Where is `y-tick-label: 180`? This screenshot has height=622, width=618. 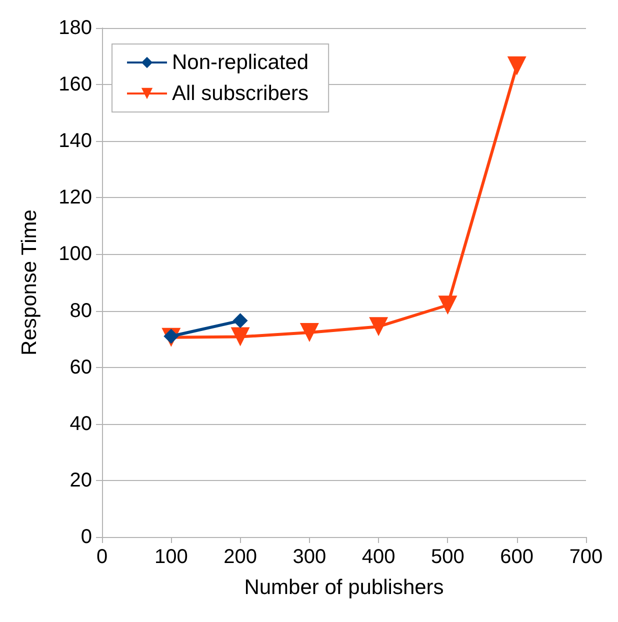
y-tick-label: 180 is located at coordinates (75, 28).